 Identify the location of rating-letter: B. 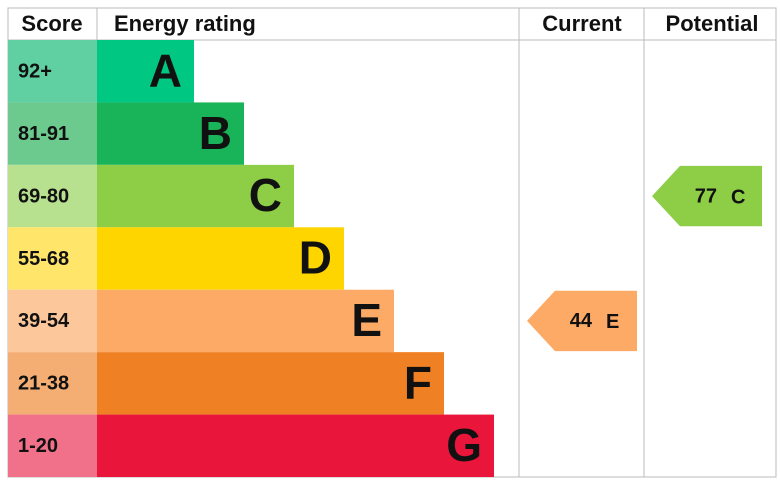
(215, 133).